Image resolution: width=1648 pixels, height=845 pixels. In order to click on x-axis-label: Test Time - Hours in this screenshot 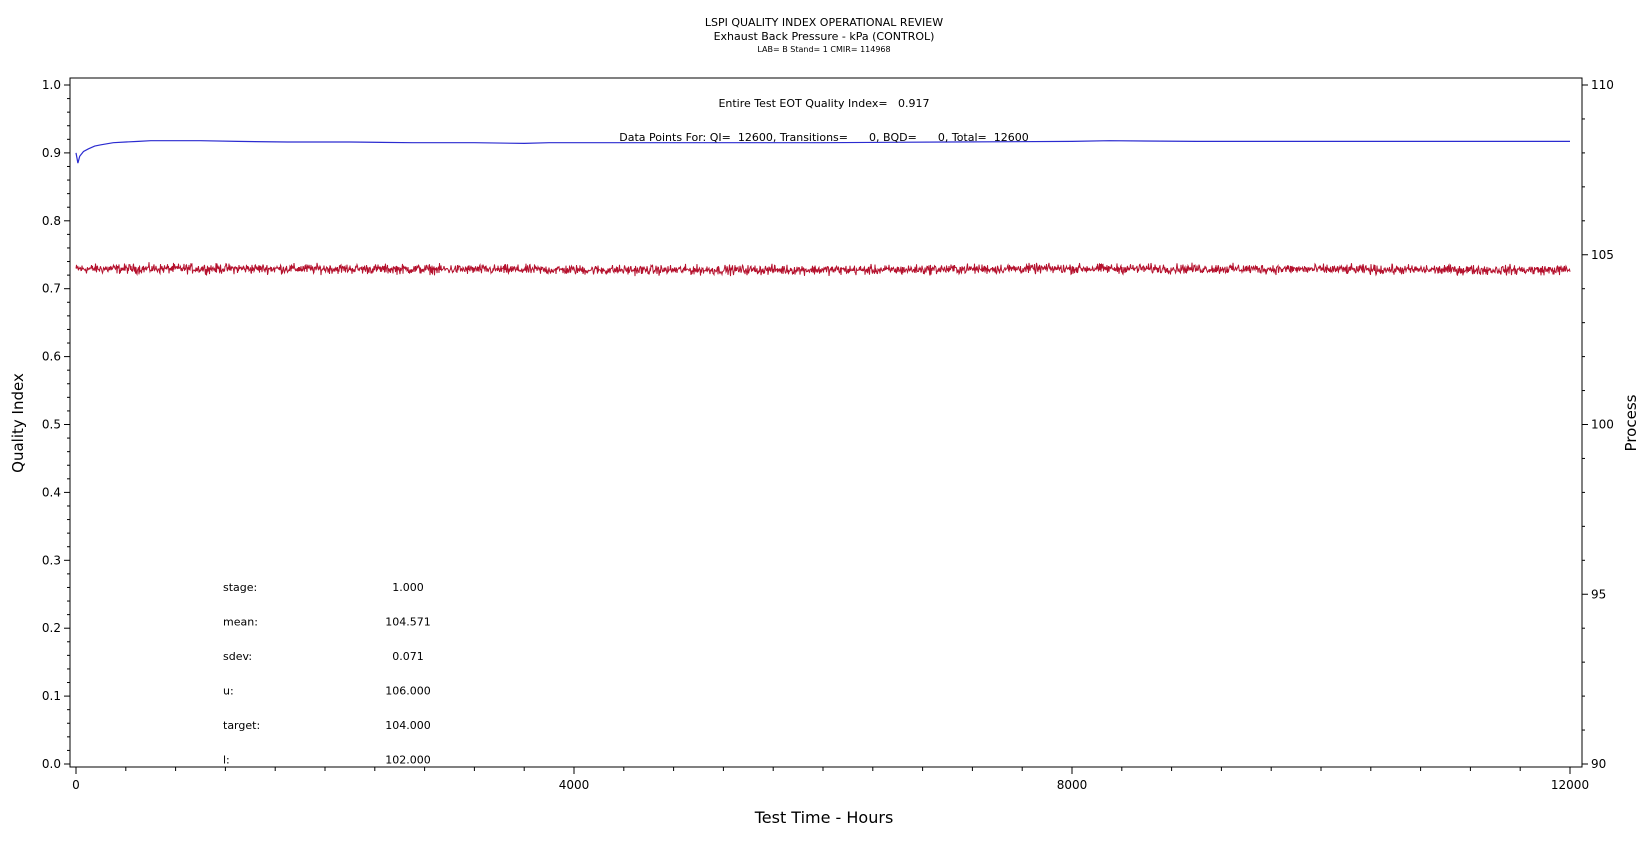, I will do `click(824, 817)`.